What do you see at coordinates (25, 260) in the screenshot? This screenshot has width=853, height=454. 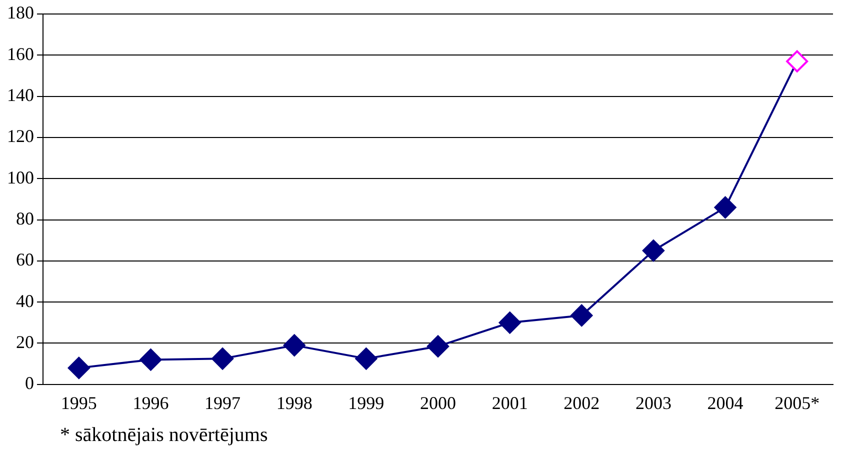 I see `y-tick-label: 60` at bounding box center [25, 260].